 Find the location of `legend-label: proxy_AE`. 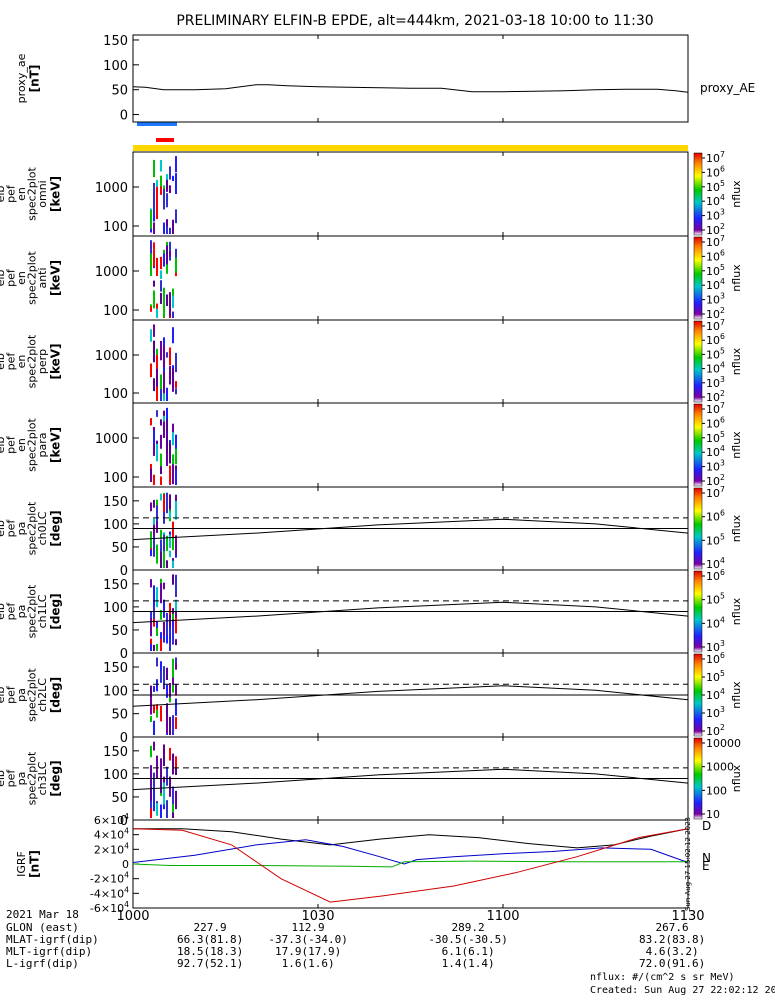

legend-label: proxy_AE is located at coordinates (727, 88).